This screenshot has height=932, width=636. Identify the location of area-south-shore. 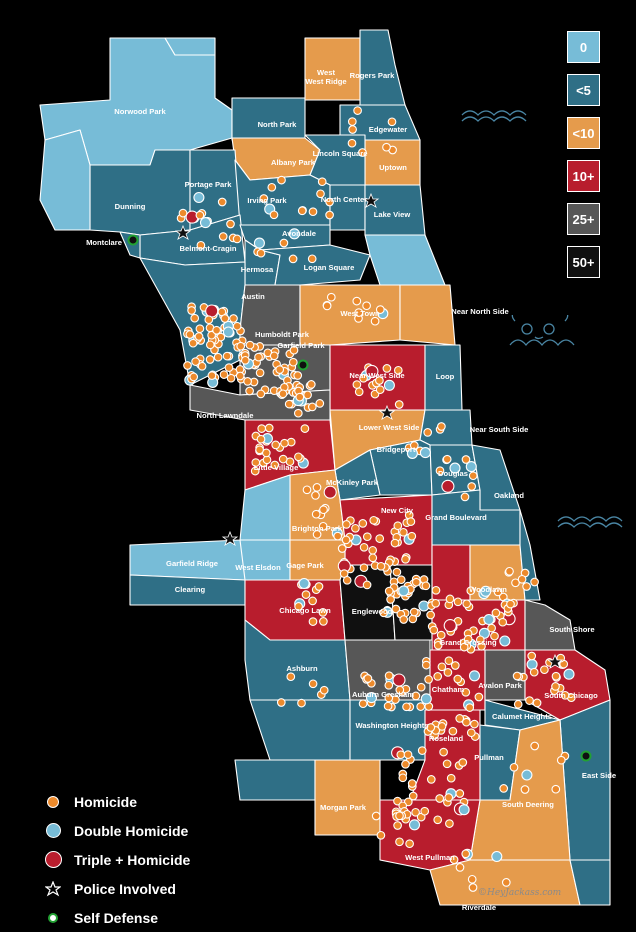
(550, 625).